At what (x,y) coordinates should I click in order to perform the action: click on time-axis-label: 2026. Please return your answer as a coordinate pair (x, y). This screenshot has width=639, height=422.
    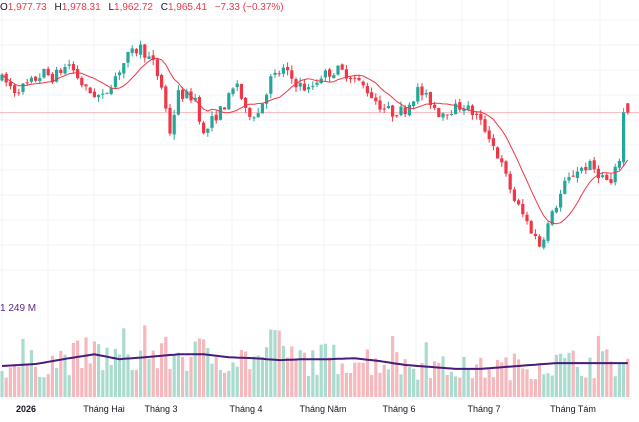
    Looking at the image, I should click on (26, 409).